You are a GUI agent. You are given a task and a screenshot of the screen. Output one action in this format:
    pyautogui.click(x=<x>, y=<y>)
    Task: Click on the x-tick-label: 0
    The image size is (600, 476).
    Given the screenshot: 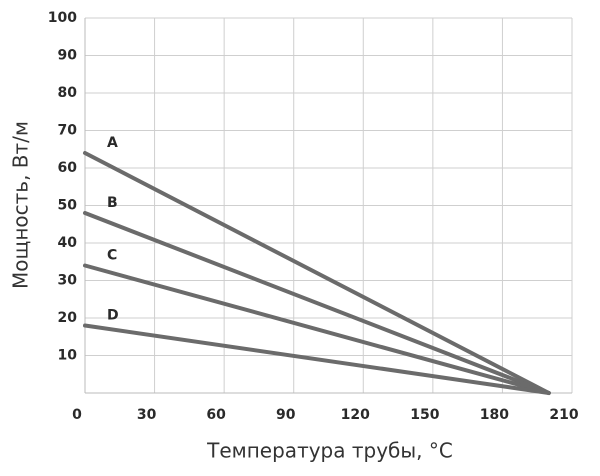 What is the action you would take?
    pyautogui.click(x=77, y=415)
    